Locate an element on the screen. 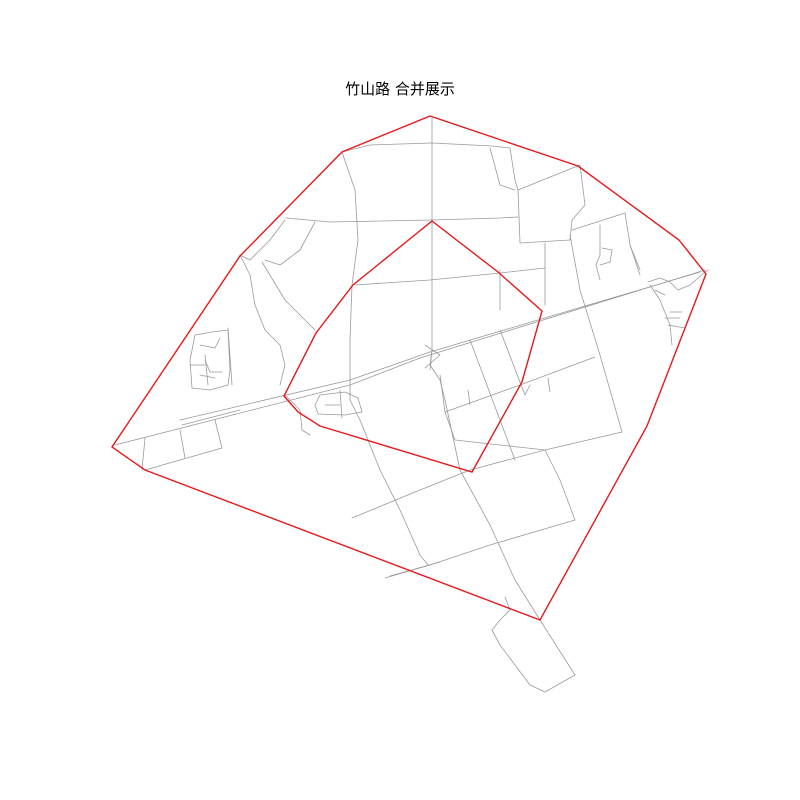 This screenshot has height=800, width=800. inner-boundary is located at coordinates (413, 346).